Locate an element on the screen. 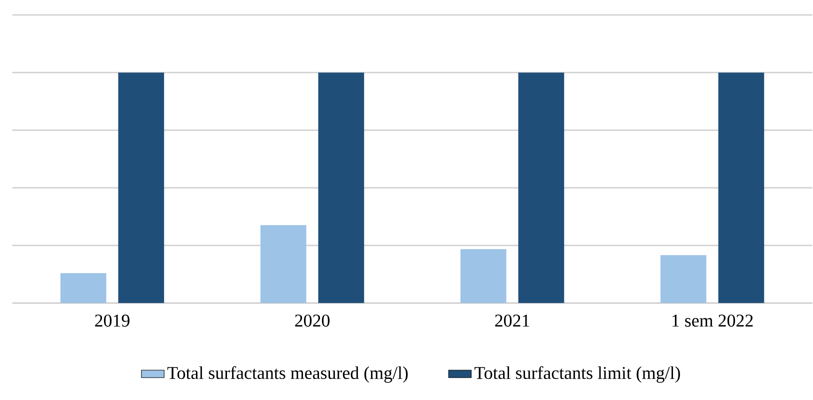 This screenshot has width=813, height=400. x-tick-label: 2019 is located at coordinates (112, 320).